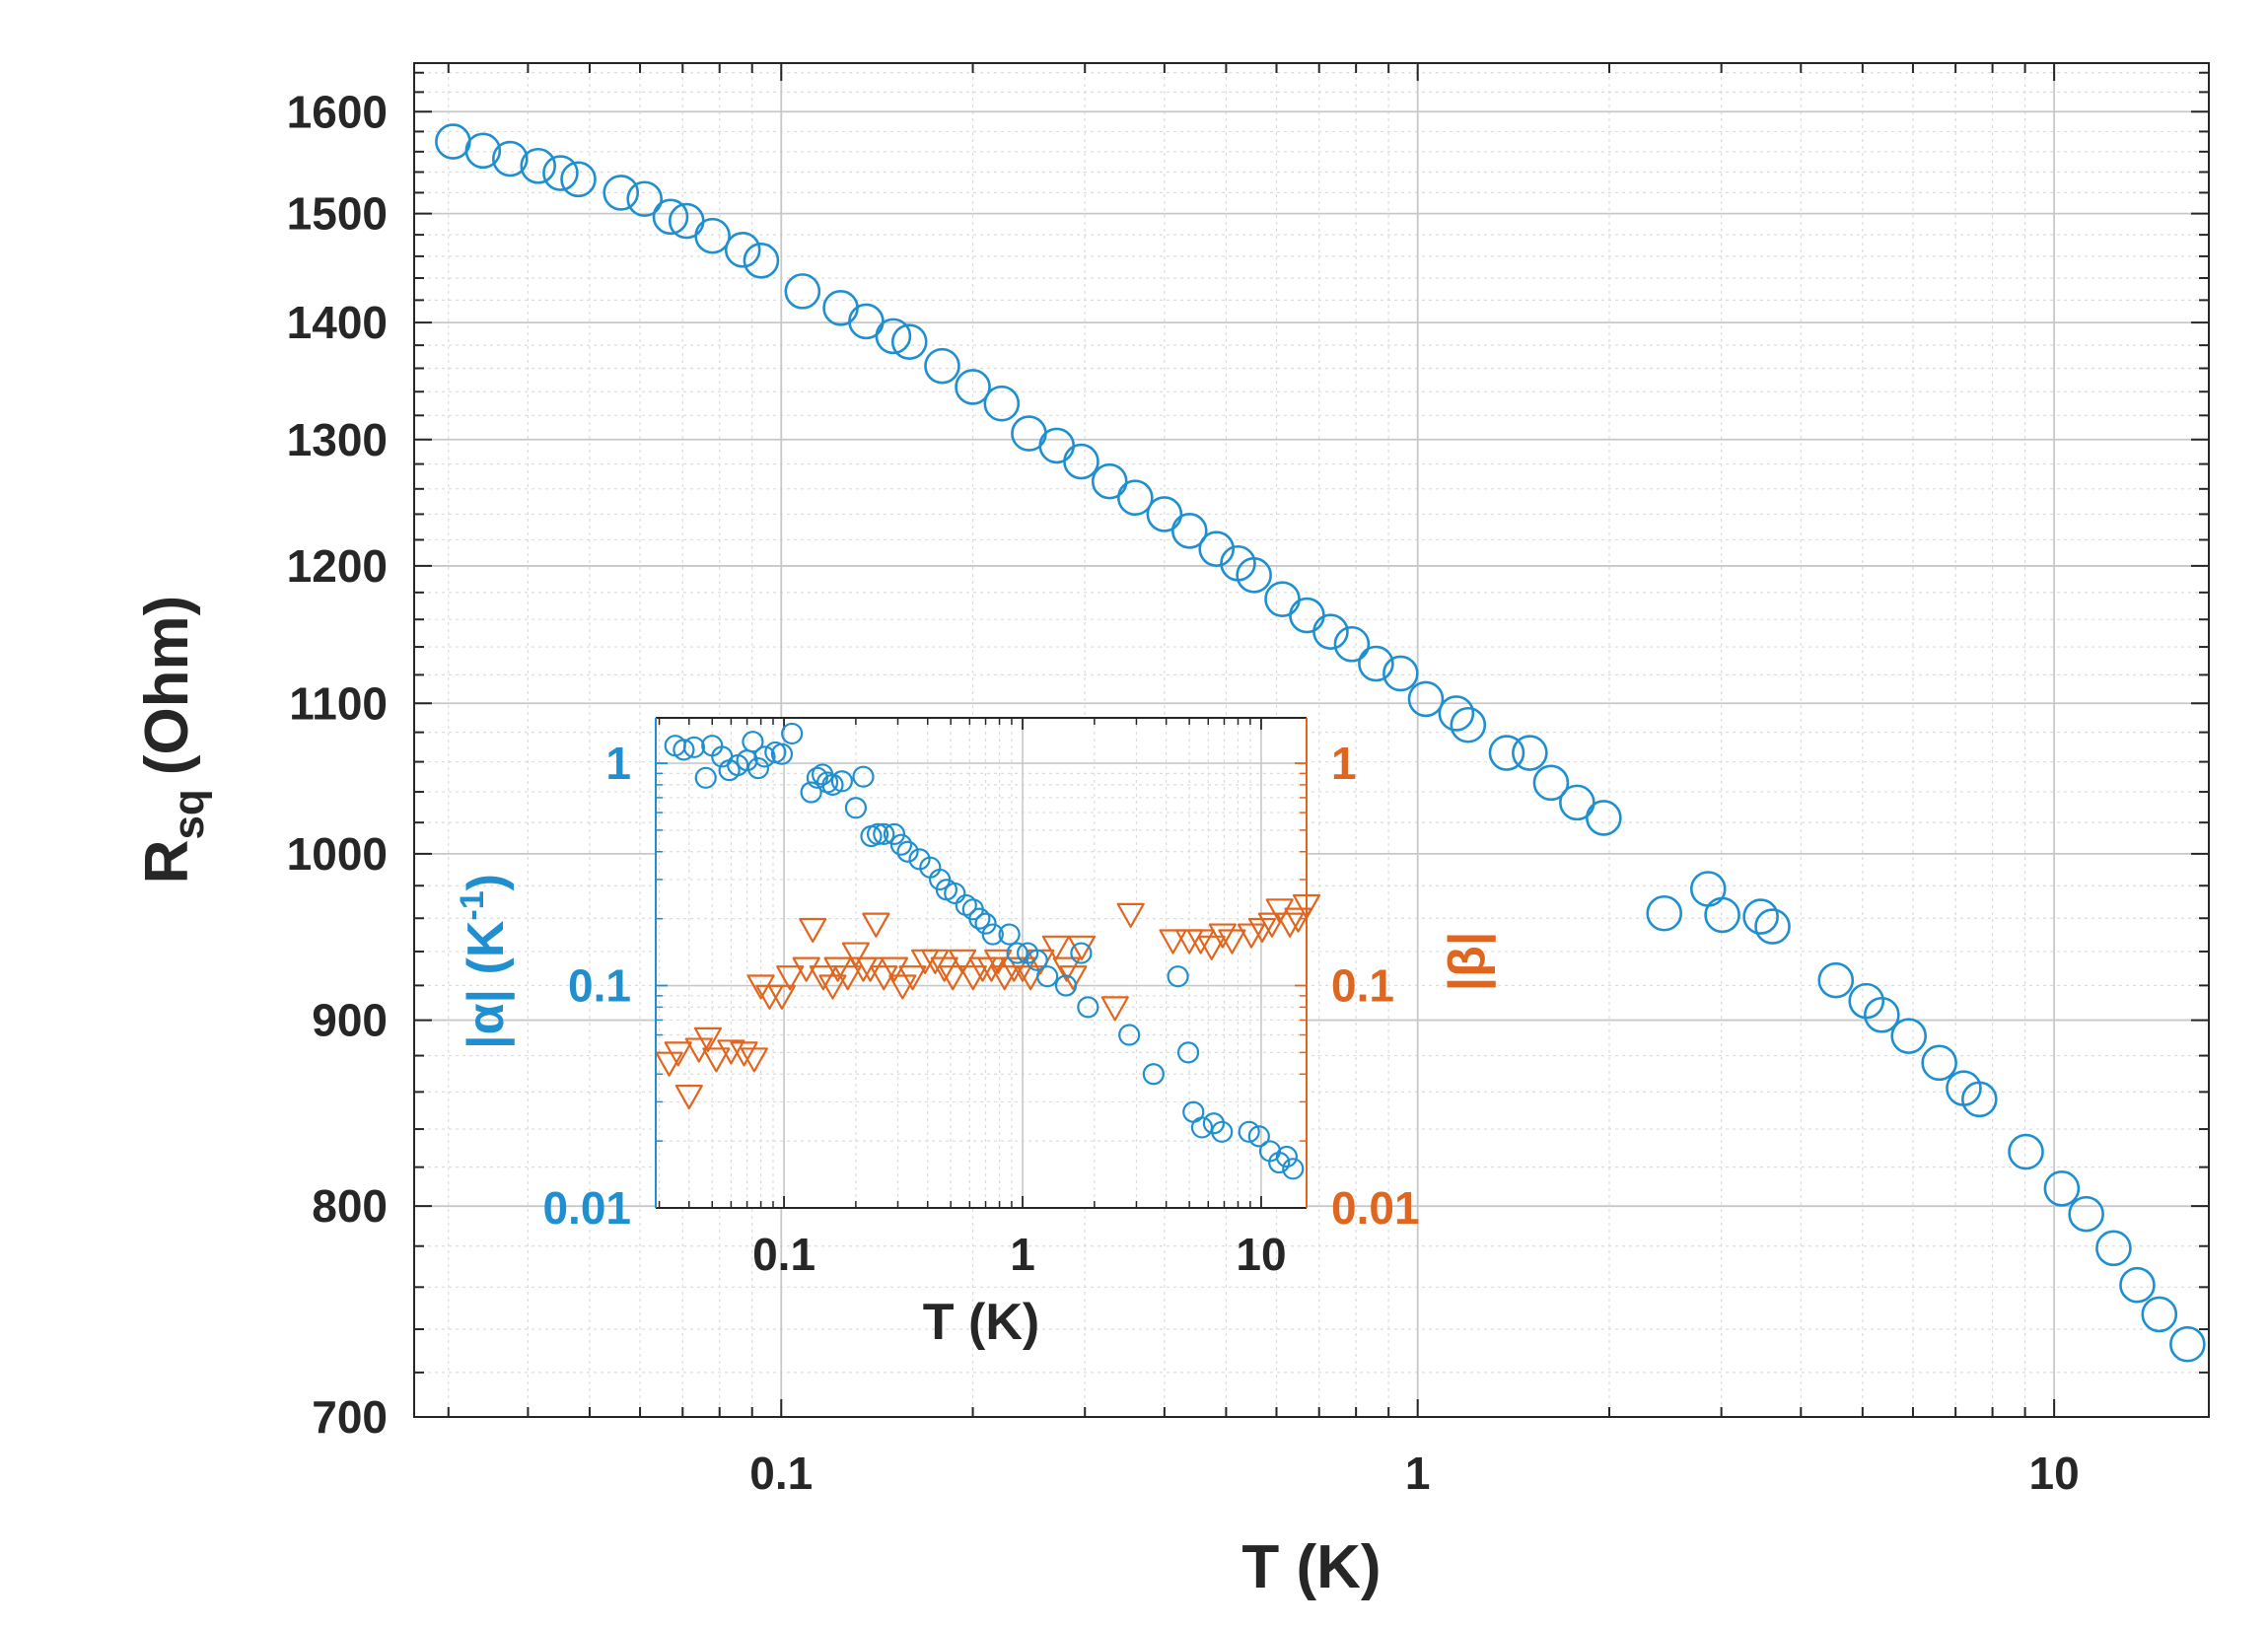  What do you see at coordinates (1311, 1567) in the screenshot?
I see `main-x-axis-title: T (K)` at bounding box center [1311, 1567].